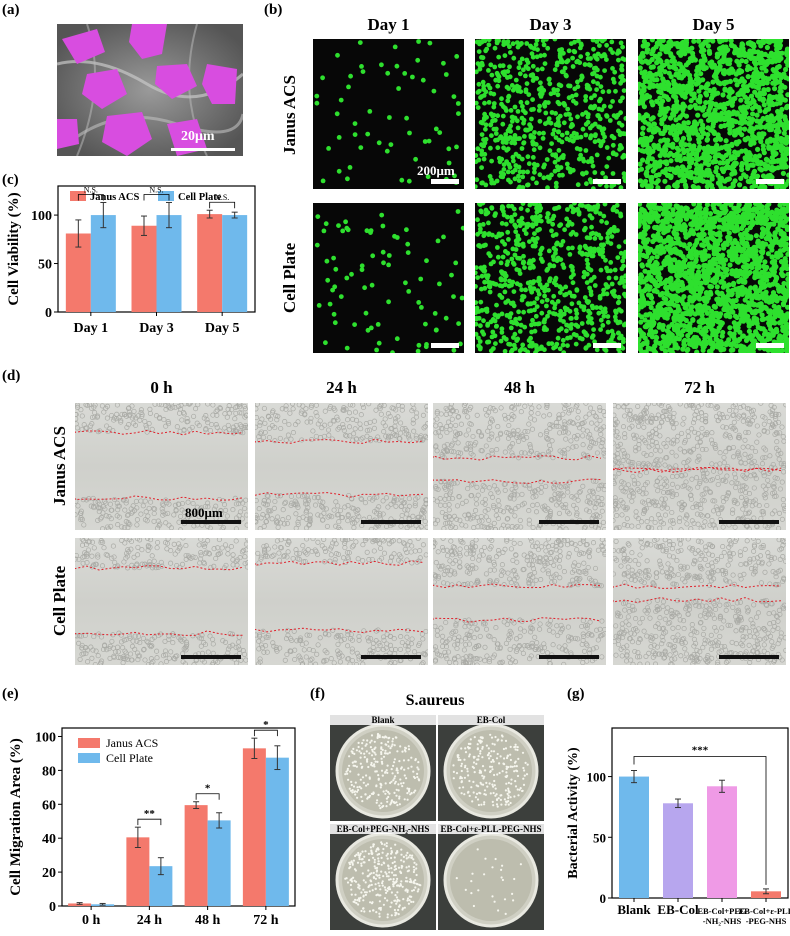  What do you see at coordinates (16, 817) in the screenshot?
I see `y-axis-label: Cell Migration Area (%)` at bounding box center [16, 817].